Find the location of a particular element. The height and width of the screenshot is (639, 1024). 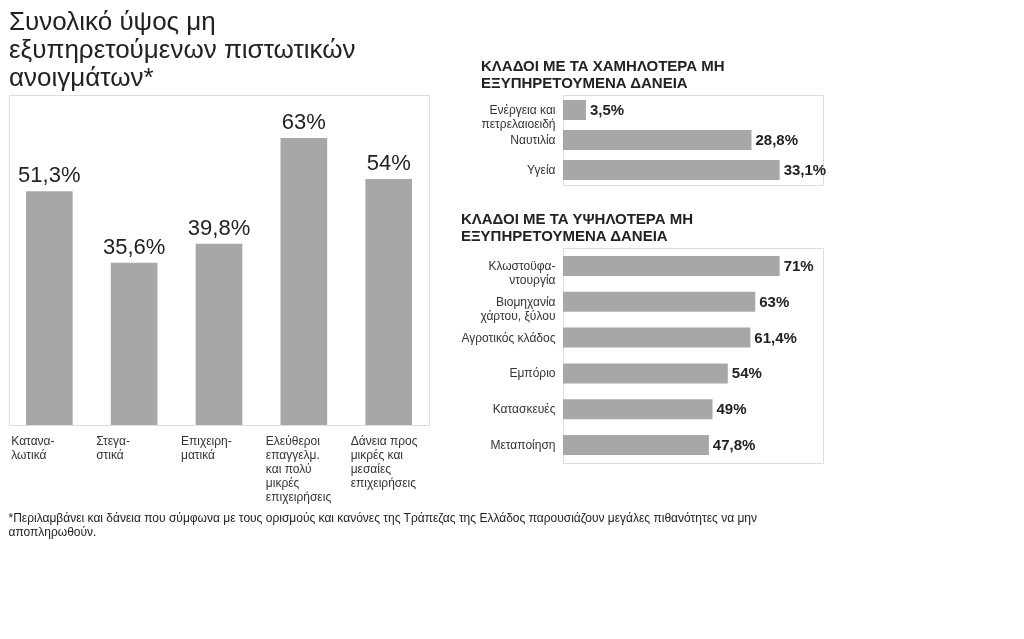

data-label: 49% is located at coordinates (731, 409).